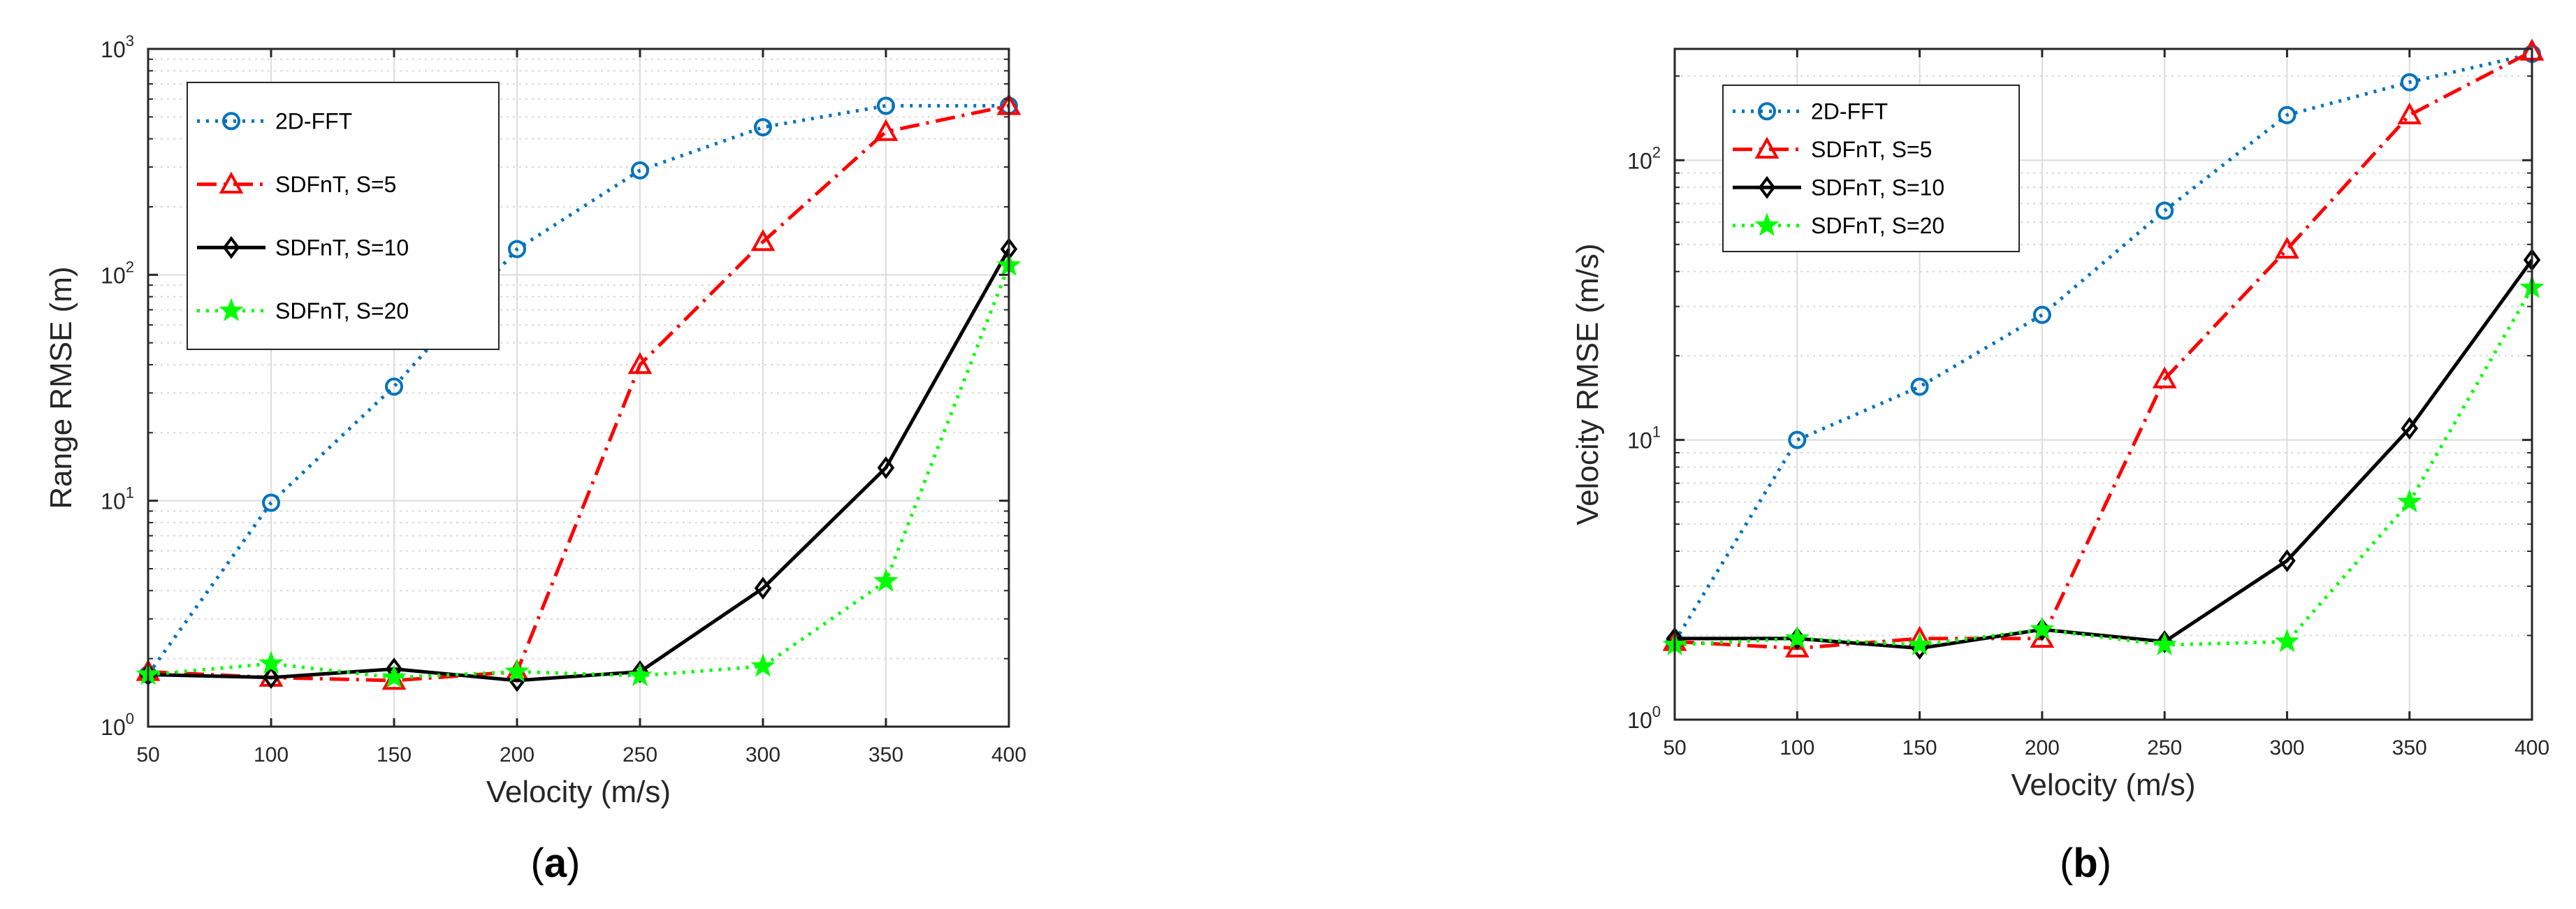  What do you see at coordinates (61, 388) in the screenshot?
I see `y-axis-label: Range RMSE (m)` at bounding box center [61, 388].